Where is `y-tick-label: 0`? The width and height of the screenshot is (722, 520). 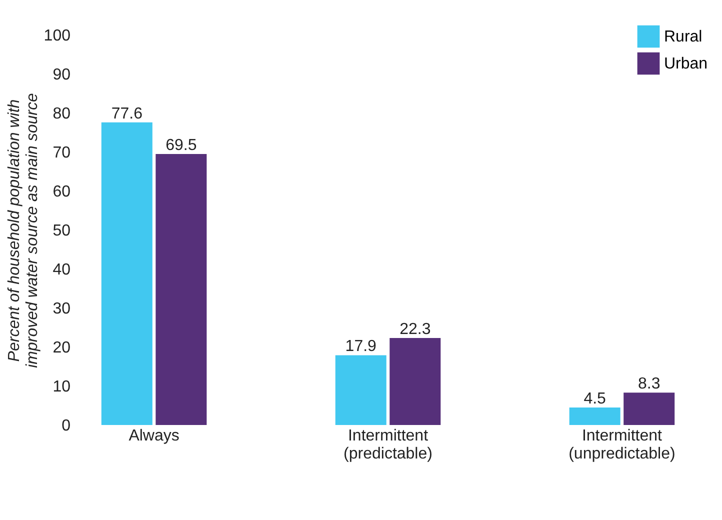
y-tick-label: 0 is located at coordinates (66, 426).